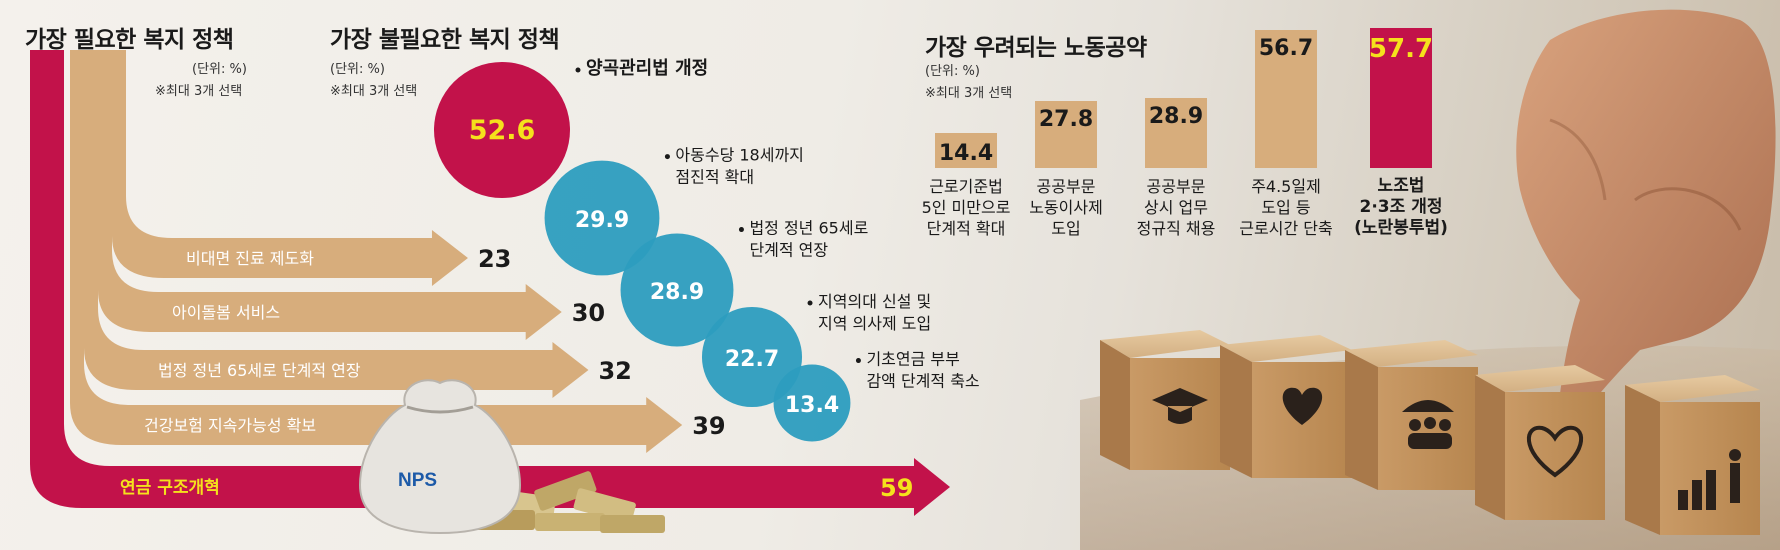 The width and height of the screenshot is (1780, 550). Describe the element at coordinates (708, 426) in the screenshot. I see `needed-value-3: 39` at that location.